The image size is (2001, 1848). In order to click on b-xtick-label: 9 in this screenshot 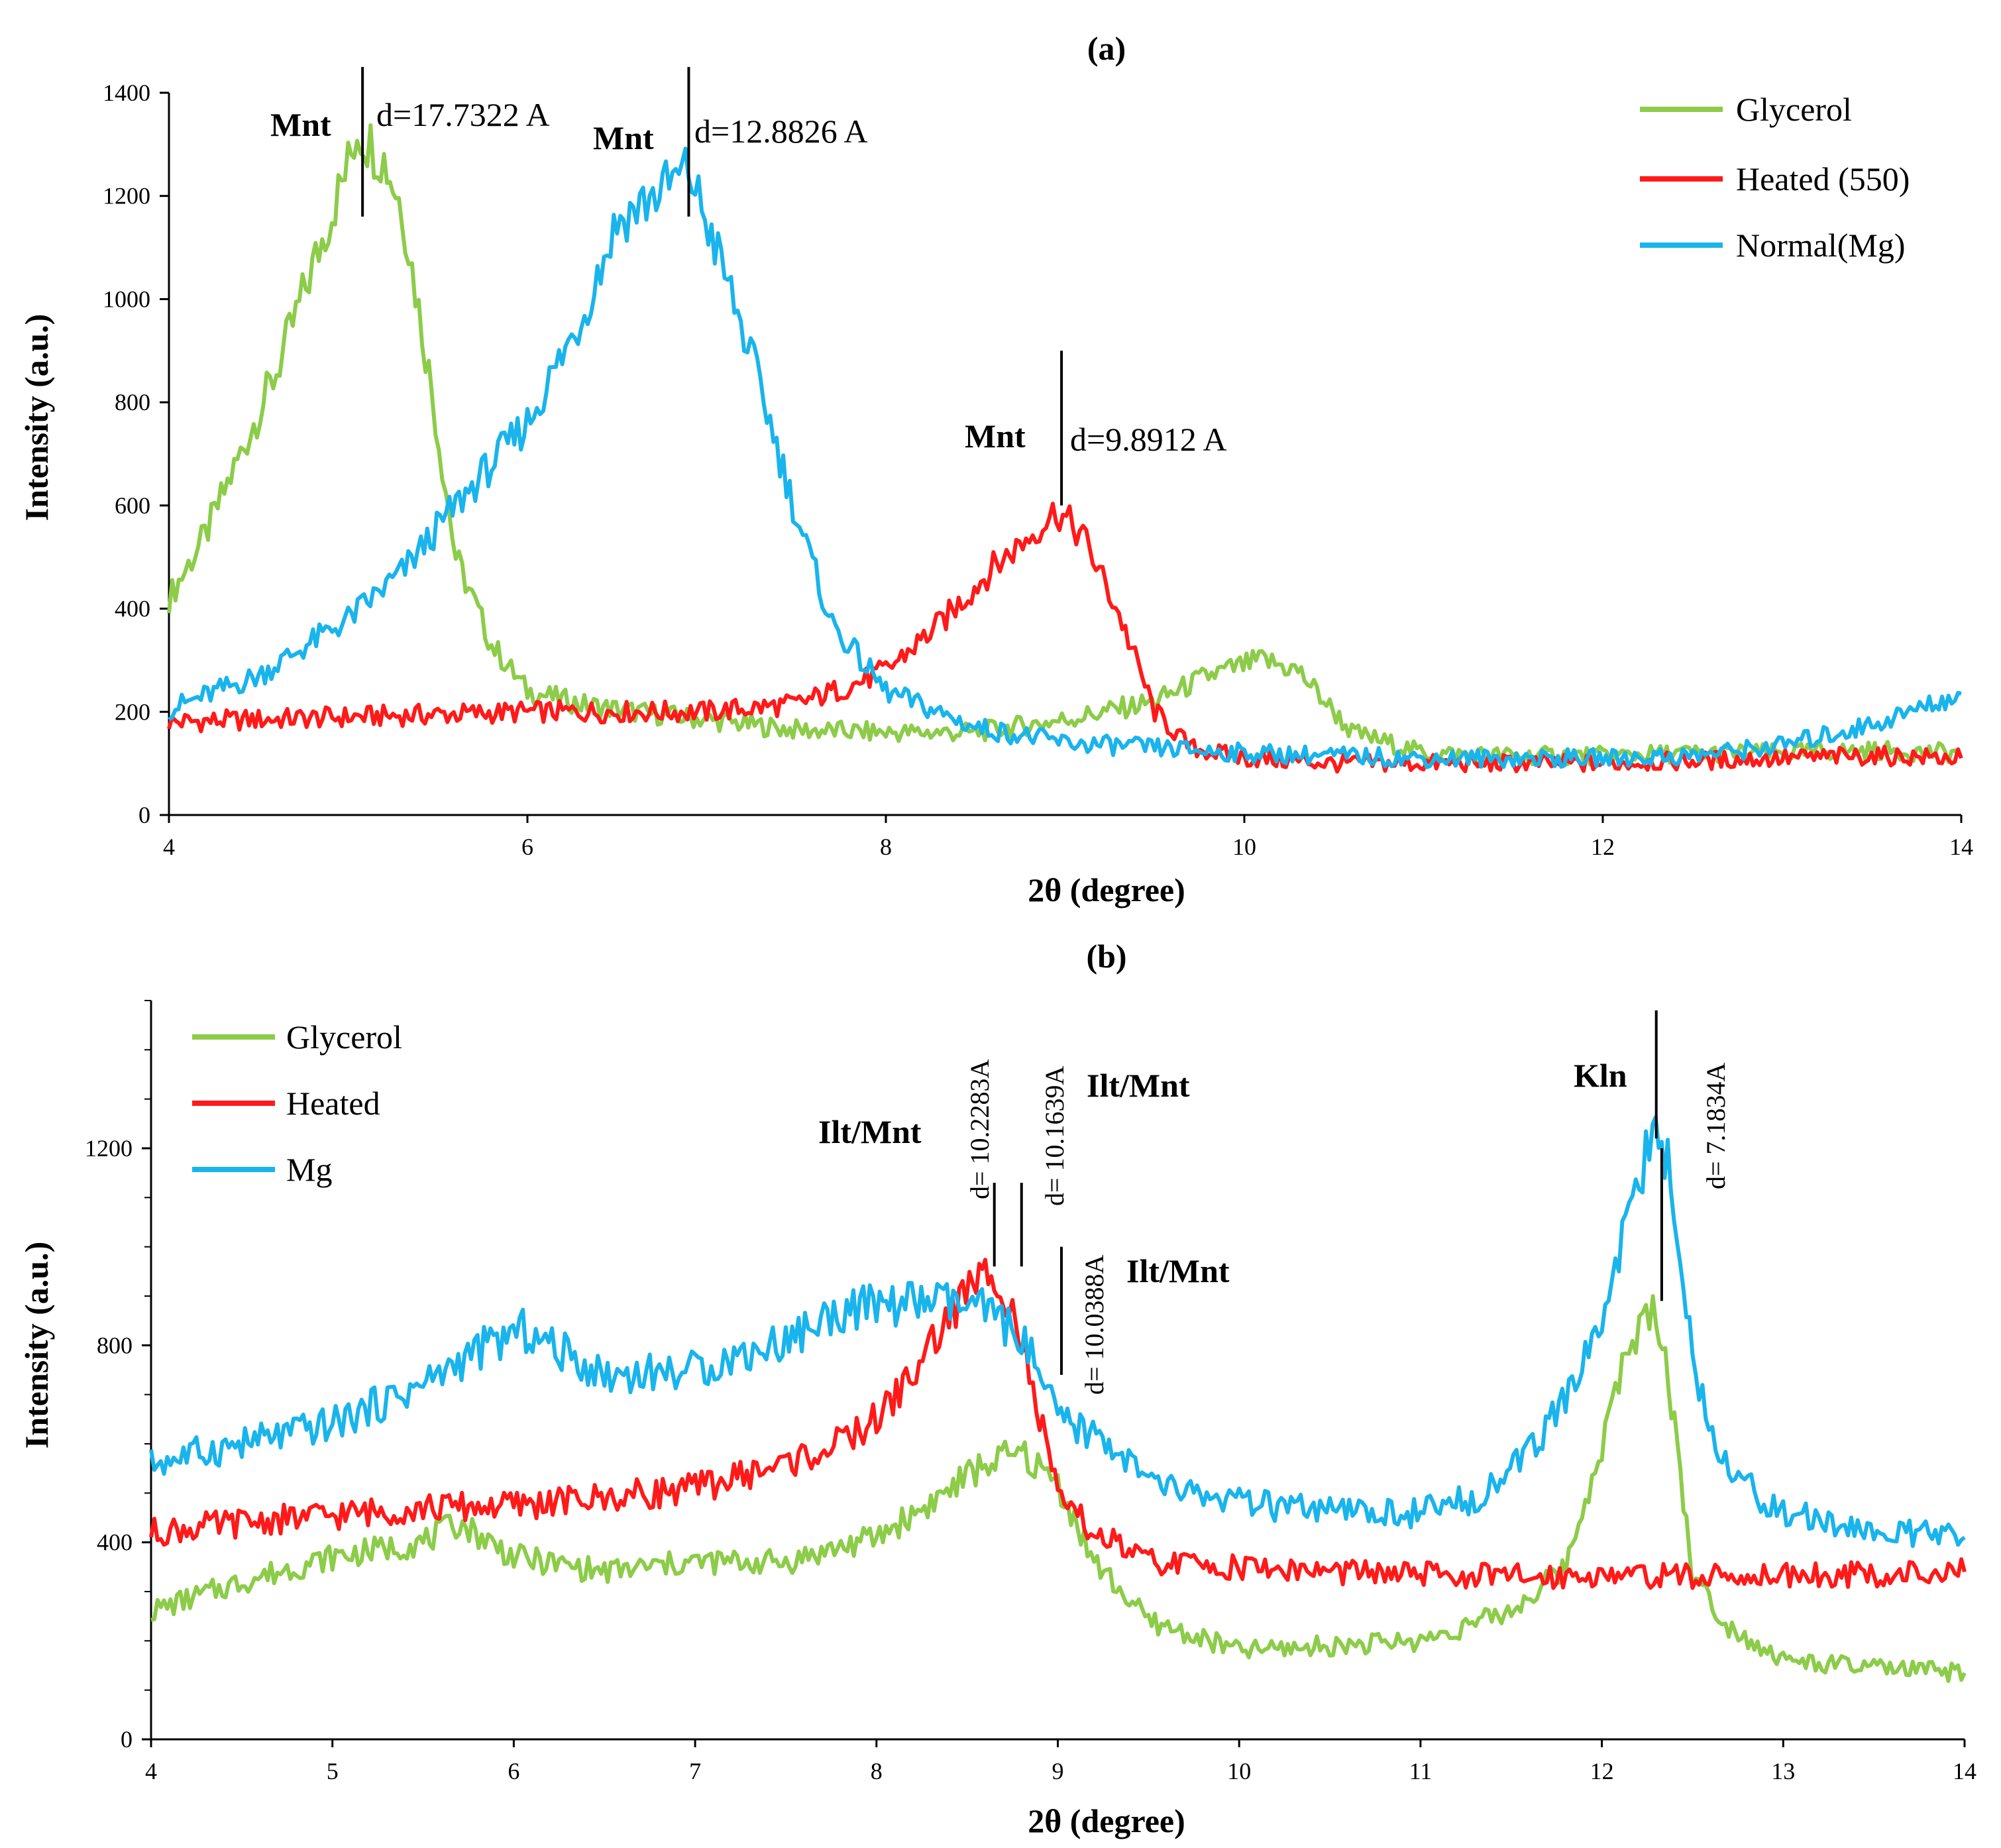, I will do `click(1058, 1771)`.